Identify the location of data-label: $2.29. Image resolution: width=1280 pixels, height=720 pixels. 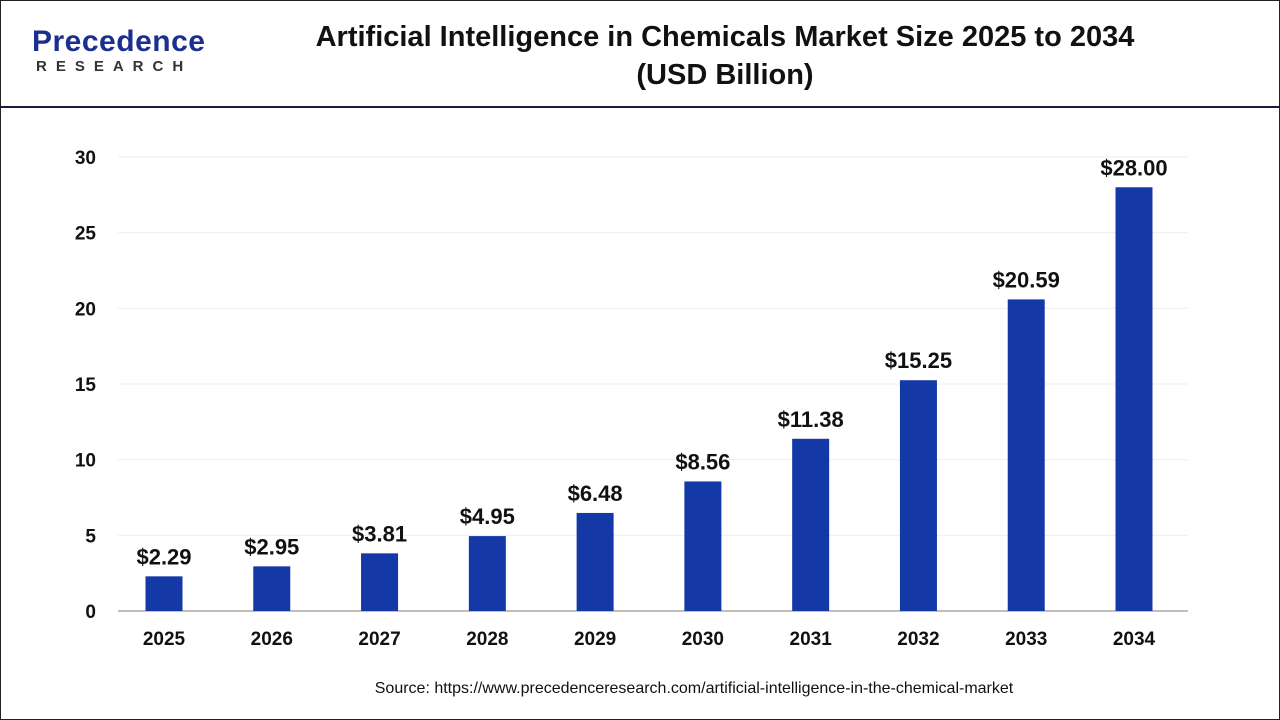
(163, 556).